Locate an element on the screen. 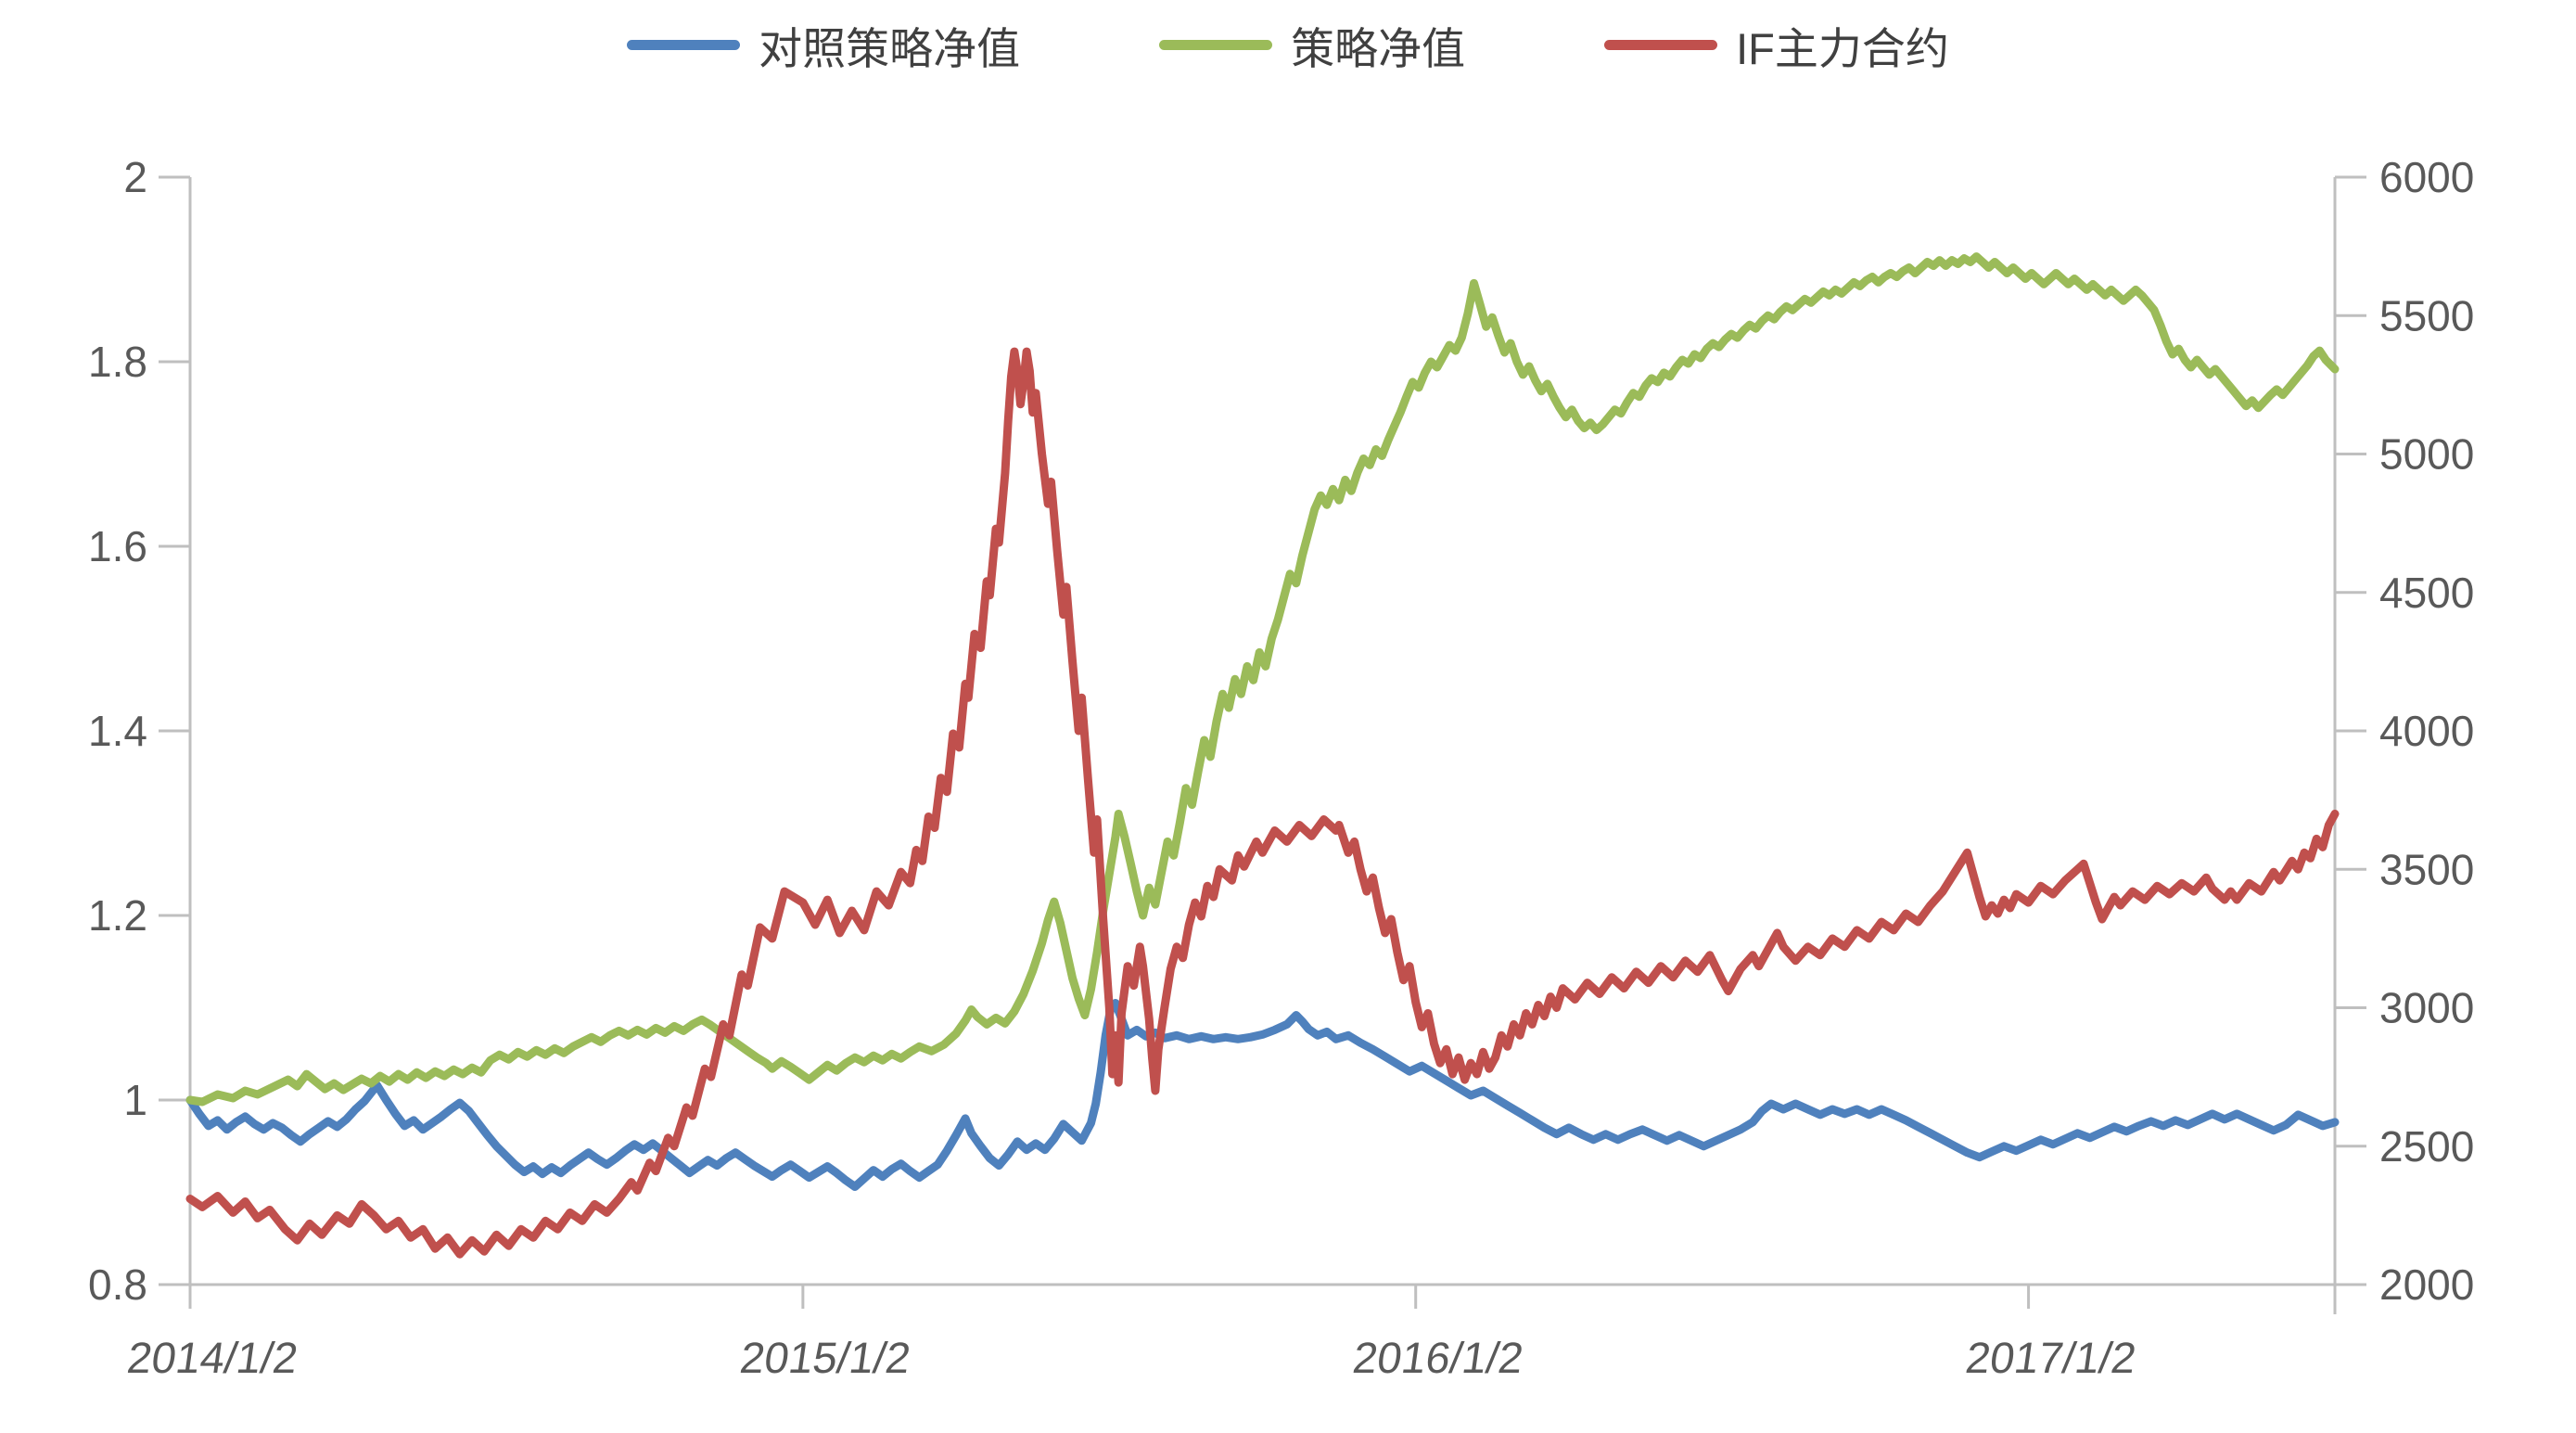 This screenshot has height=1433, width=2576. legend-swatch-strategy is located at coordinates (1216, 45).